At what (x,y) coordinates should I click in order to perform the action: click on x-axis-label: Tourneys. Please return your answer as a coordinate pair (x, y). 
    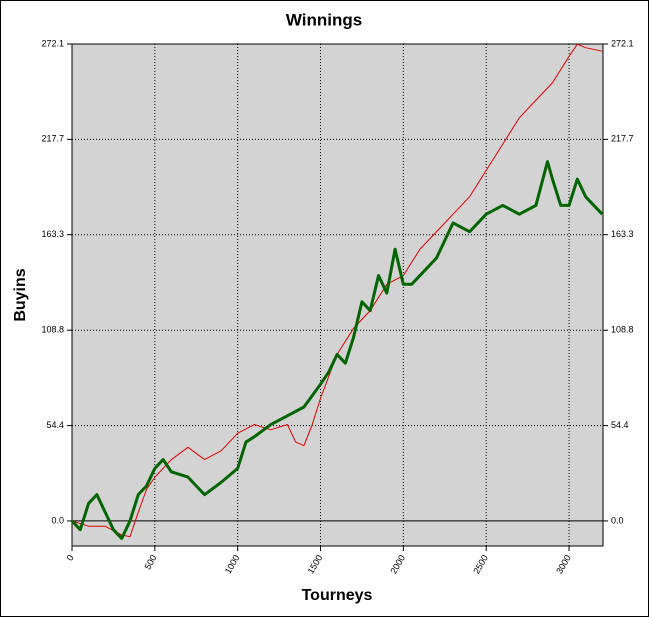
    Looking at the image, I should click on (337, 595).